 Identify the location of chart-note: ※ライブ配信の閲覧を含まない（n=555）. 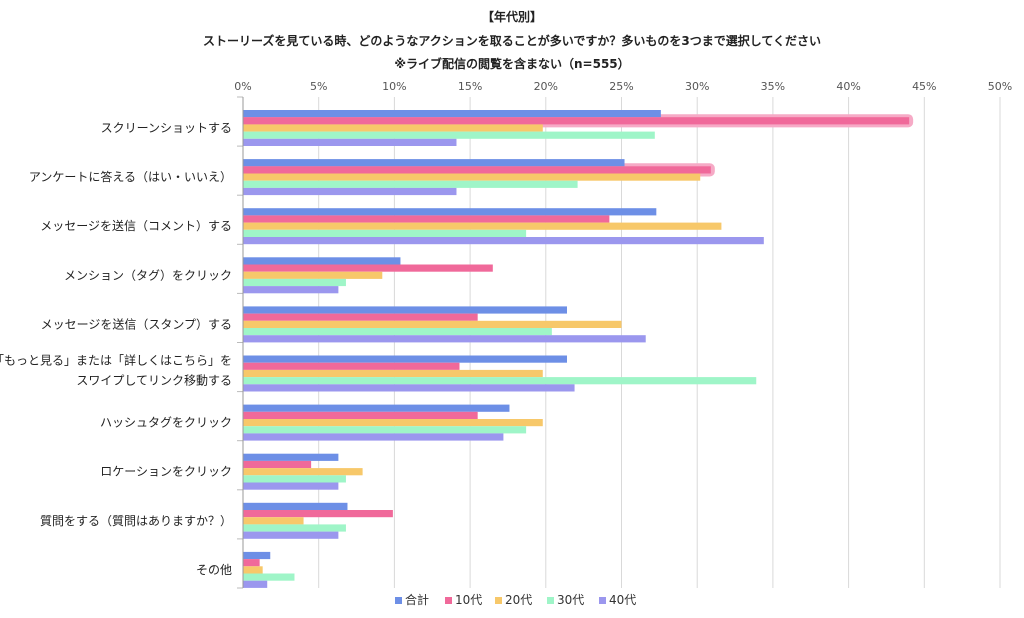
(512, 64).